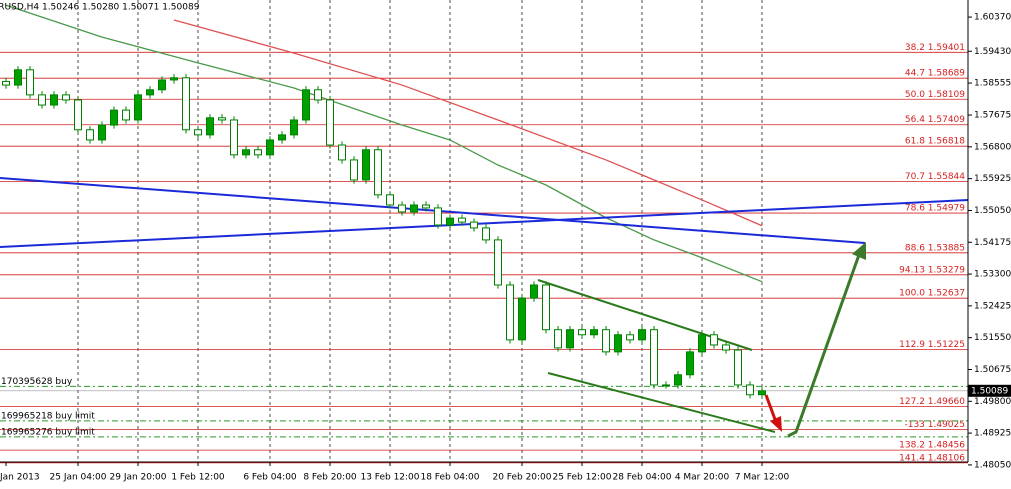 Image resolution: width=1011 pixels, height=489 pixels. Describe the element at coordinates (932, 294) in the screenshot. I see `fib-label: 100.0 1.52637` at that location.